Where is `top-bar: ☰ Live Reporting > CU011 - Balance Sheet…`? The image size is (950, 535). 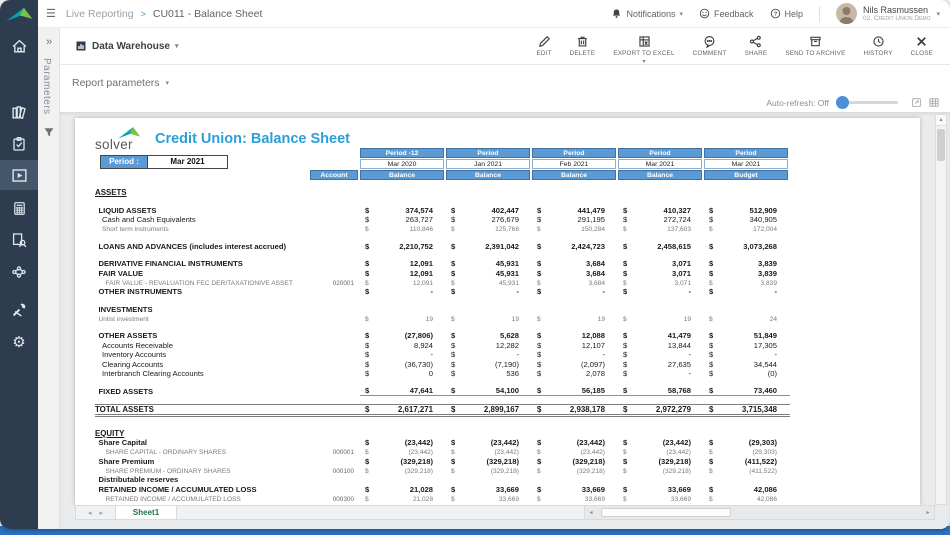
top-bar: ☰ Live Reporting > CU011 - Balance Sheet… is located at coordinates (494, 14).